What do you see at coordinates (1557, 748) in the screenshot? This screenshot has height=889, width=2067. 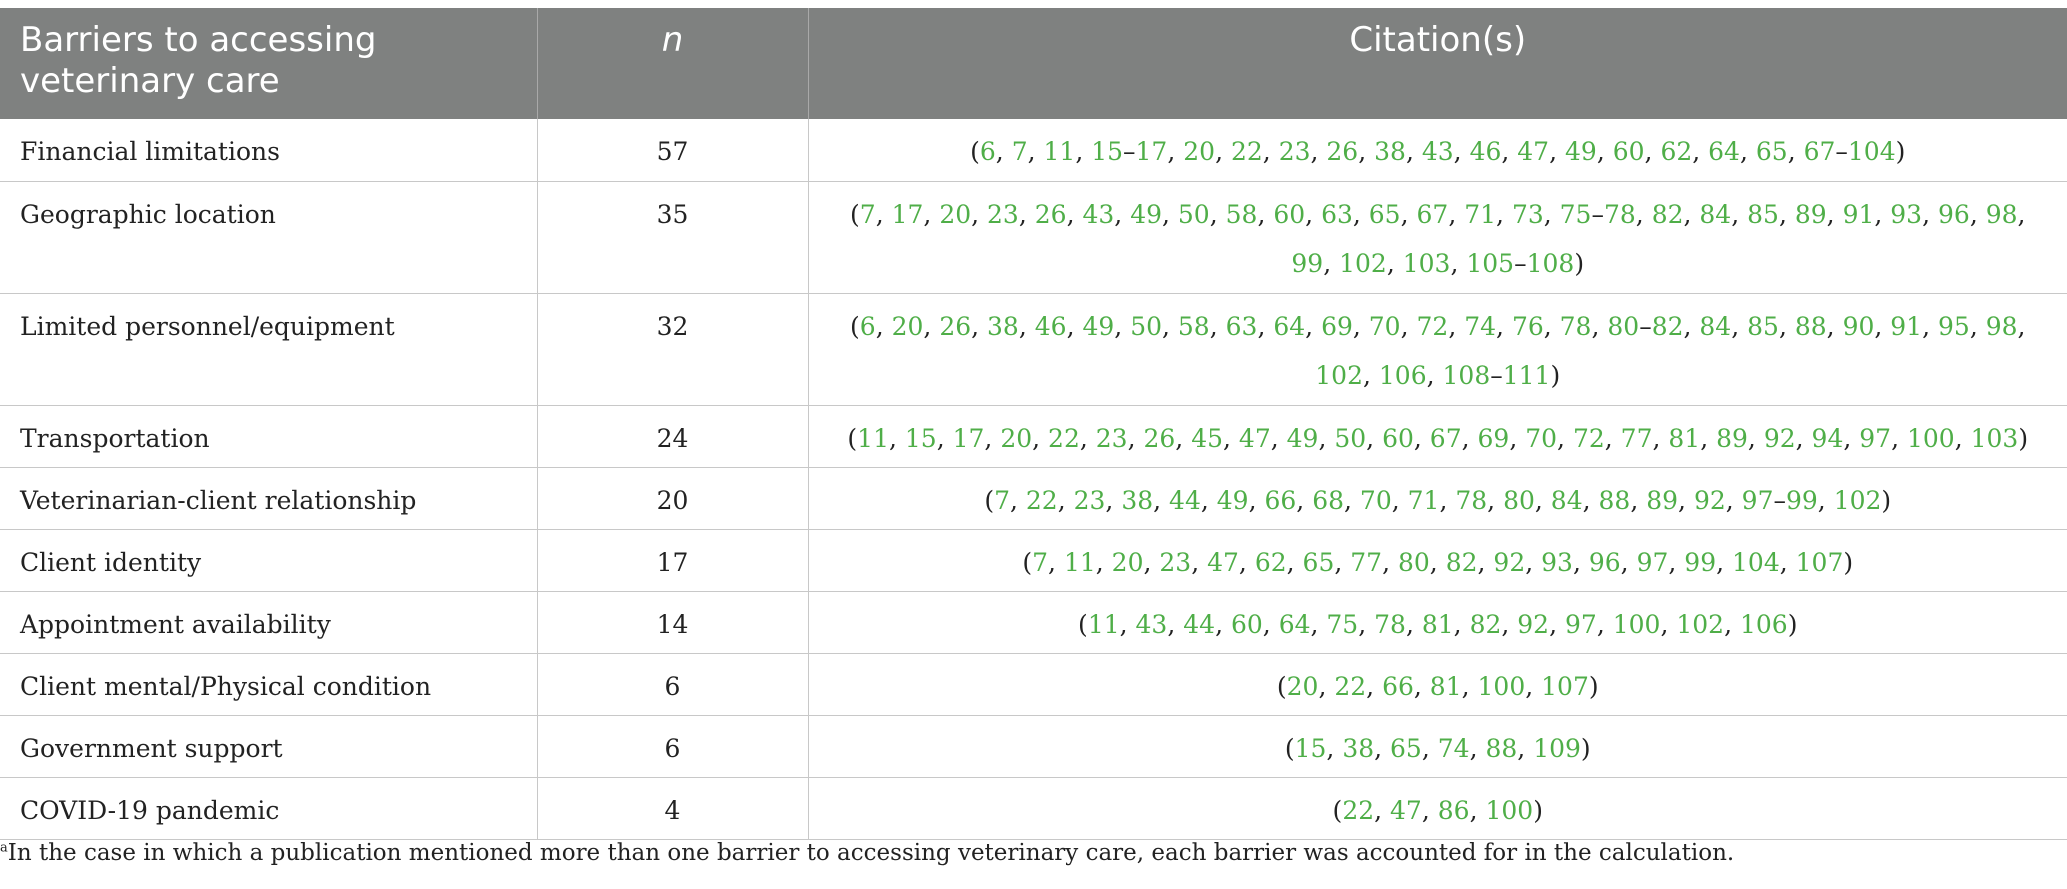 I see `citation-link: 109` at bounding box center [1557, 748].